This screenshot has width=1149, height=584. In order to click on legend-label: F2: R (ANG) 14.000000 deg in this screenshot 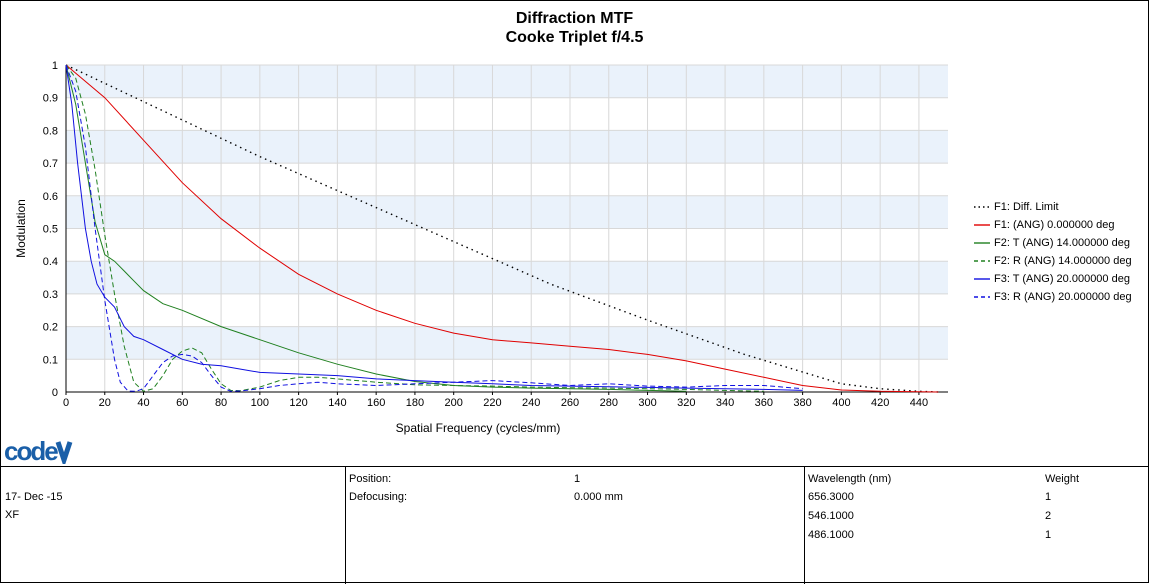, I will do `click(1063, 261)`.